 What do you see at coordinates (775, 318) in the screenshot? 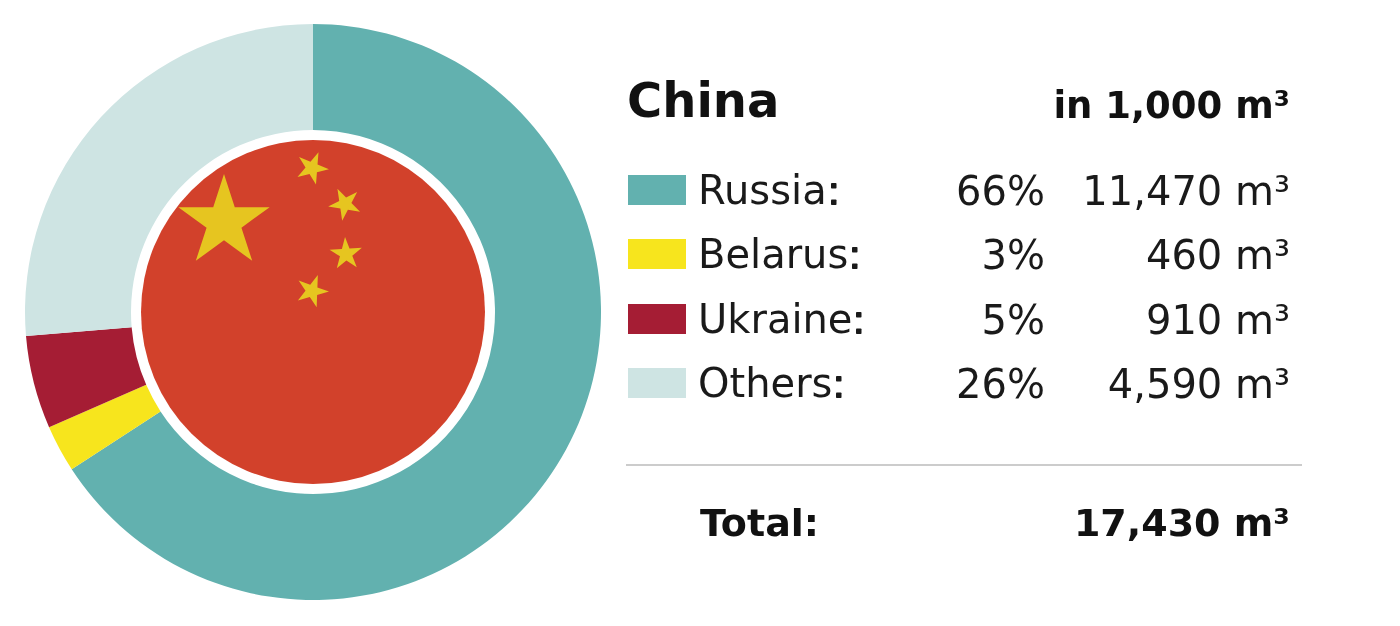
I see `legend-label: Ukraine` at bounding box center [775, 318].